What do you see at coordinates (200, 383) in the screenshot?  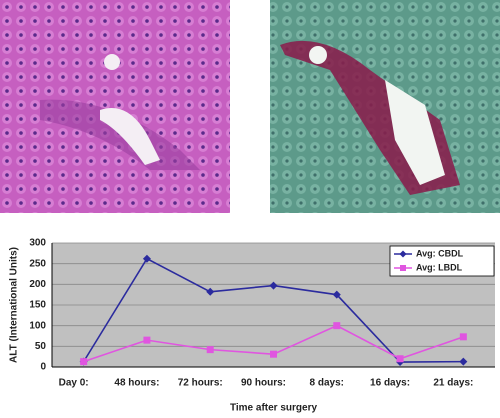 I see `x-tick-label: 72 hours:` at bounding box center [200, 383].